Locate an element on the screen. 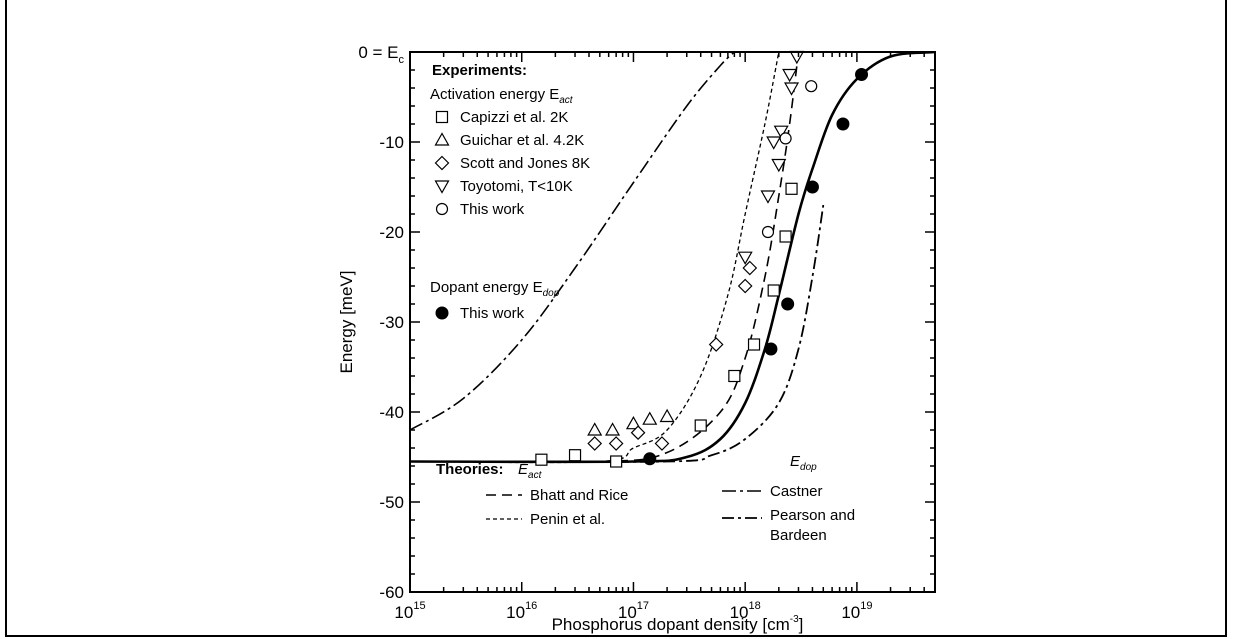 The width and height of the screenshot is (1234, 639). x-tick-label: 1018 is located at coordinates (745, 611).